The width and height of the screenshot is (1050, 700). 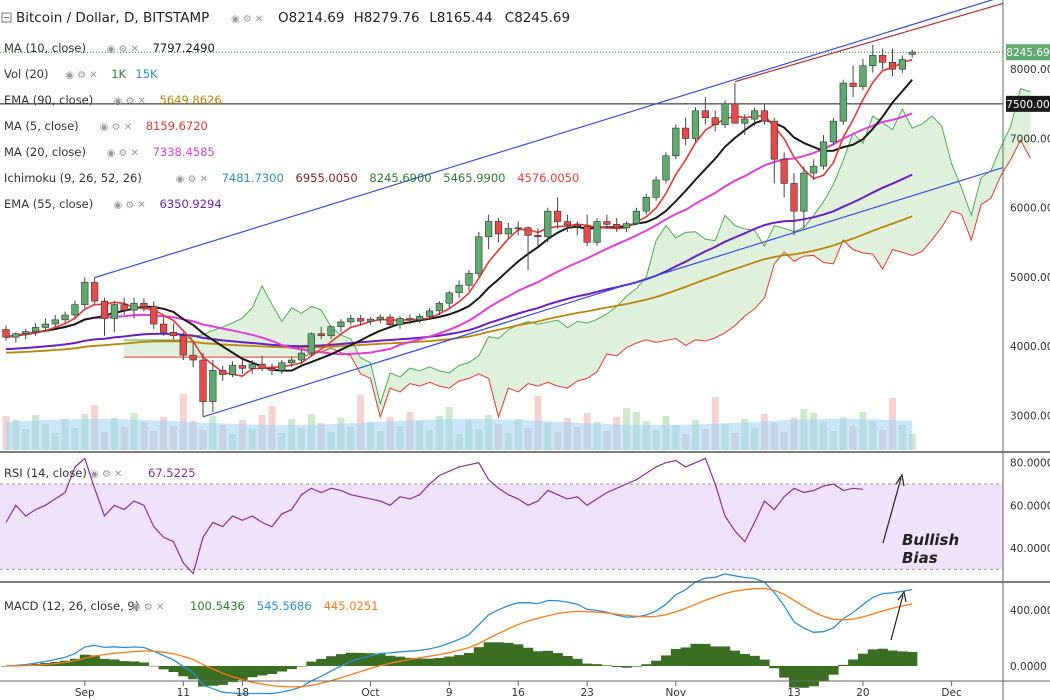 What do you see at coordinates (1030, 506) in the screenshot?
I see `rsi-axis: 80.0000 60.0000 40.0000` at bounding box center [1030, 506].